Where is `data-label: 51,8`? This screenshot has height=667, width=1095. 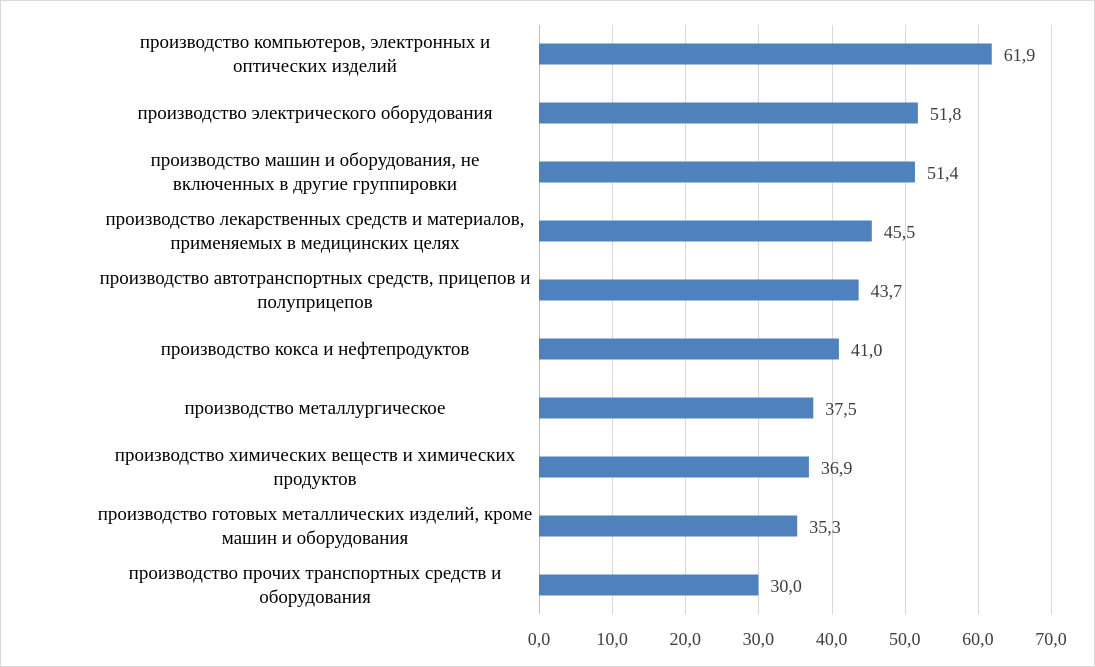
data-label: 51,8 is located at coordinates (946, 114).